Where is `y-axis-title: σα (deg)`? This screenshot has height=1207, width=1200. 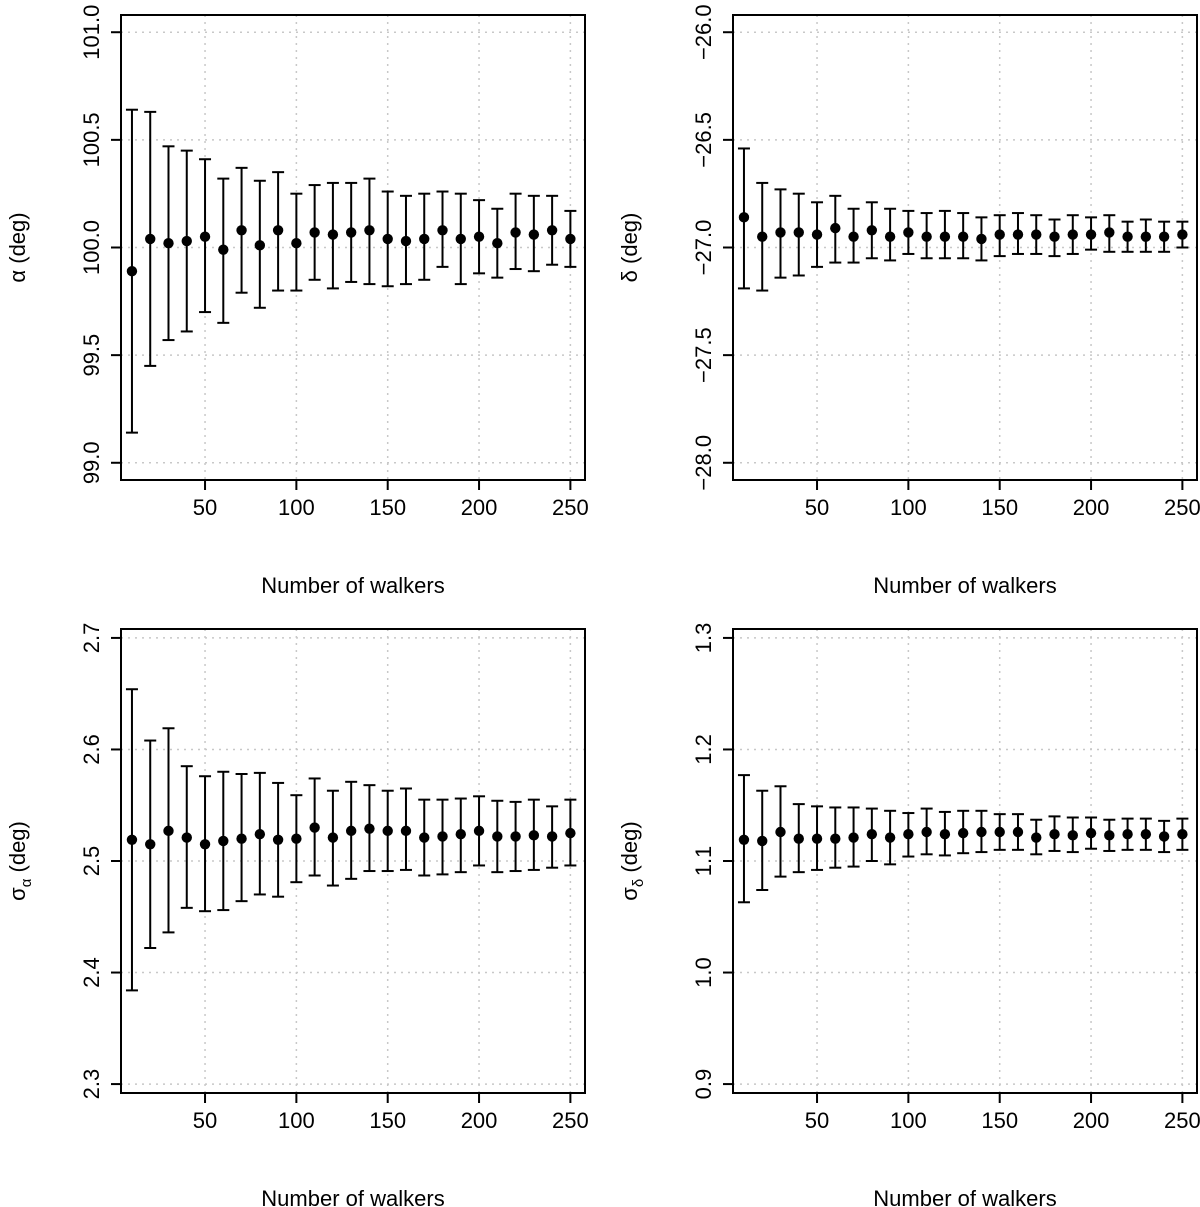 y-axis-title: σα (deg) is located at coordinates (20, 861).